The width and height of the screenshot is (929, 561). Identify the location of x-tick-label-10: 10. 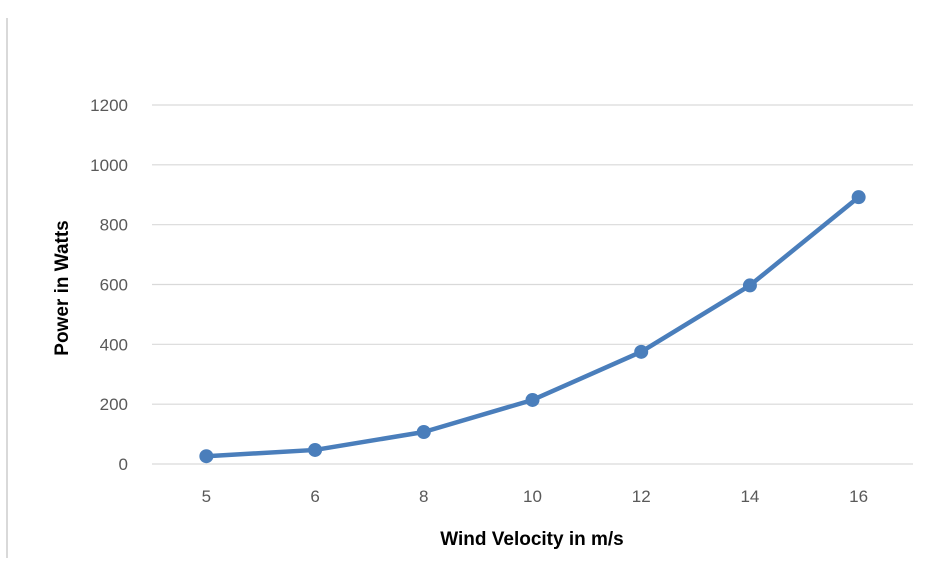
(532, 496).